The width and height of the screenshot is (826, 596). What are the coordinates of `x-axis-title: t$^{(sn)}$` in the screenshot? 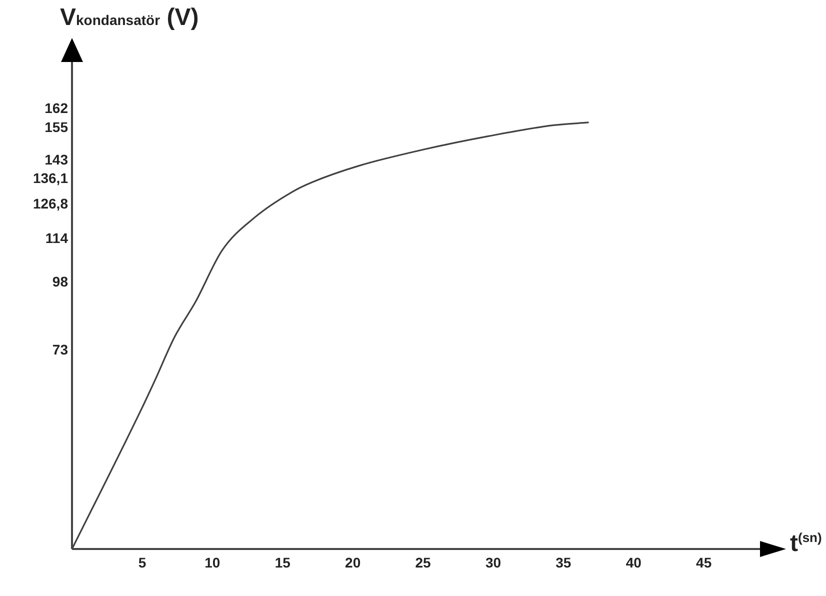 It's located at (806, 544).